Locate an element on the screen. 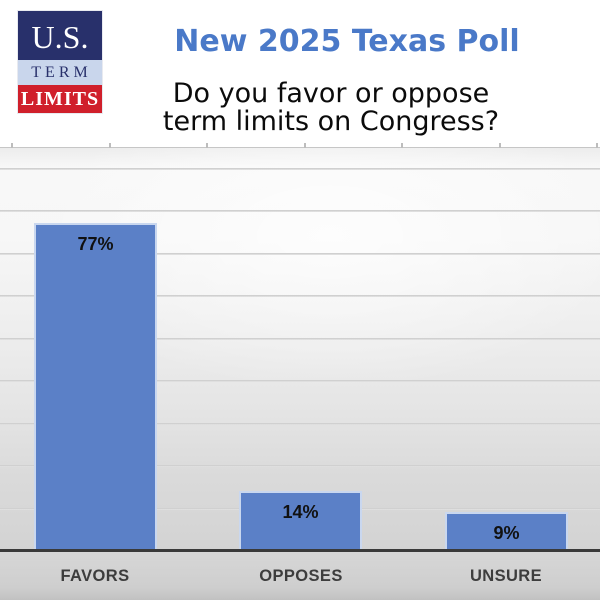  category-label-favors: FAVORS is located at coordinates (95, 576).